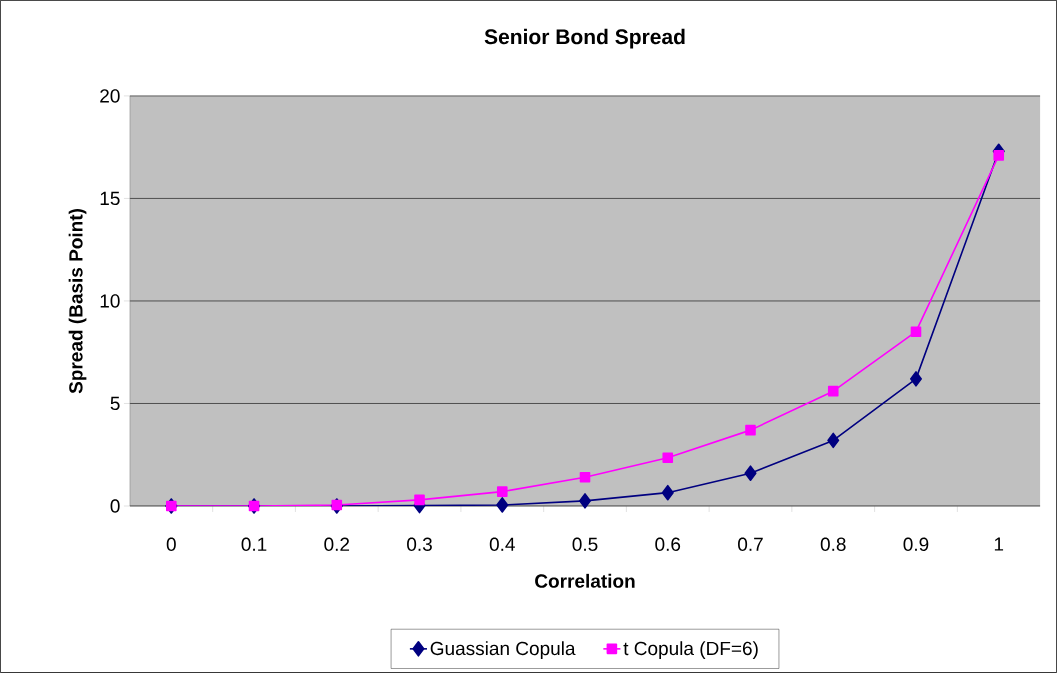 This screenshot has height=673, width=1057. I want to click on chart-title: Senior Bond Spread, so click(584, 38).